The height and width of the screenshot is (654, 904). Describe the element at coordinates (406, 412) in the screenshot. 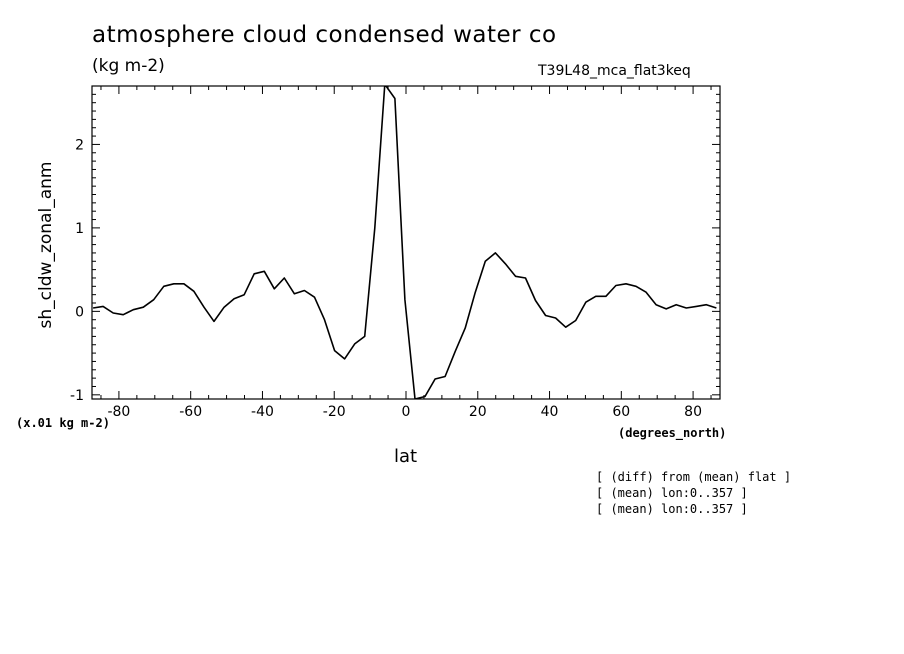

I see `x-tick-label: 0` at that location.